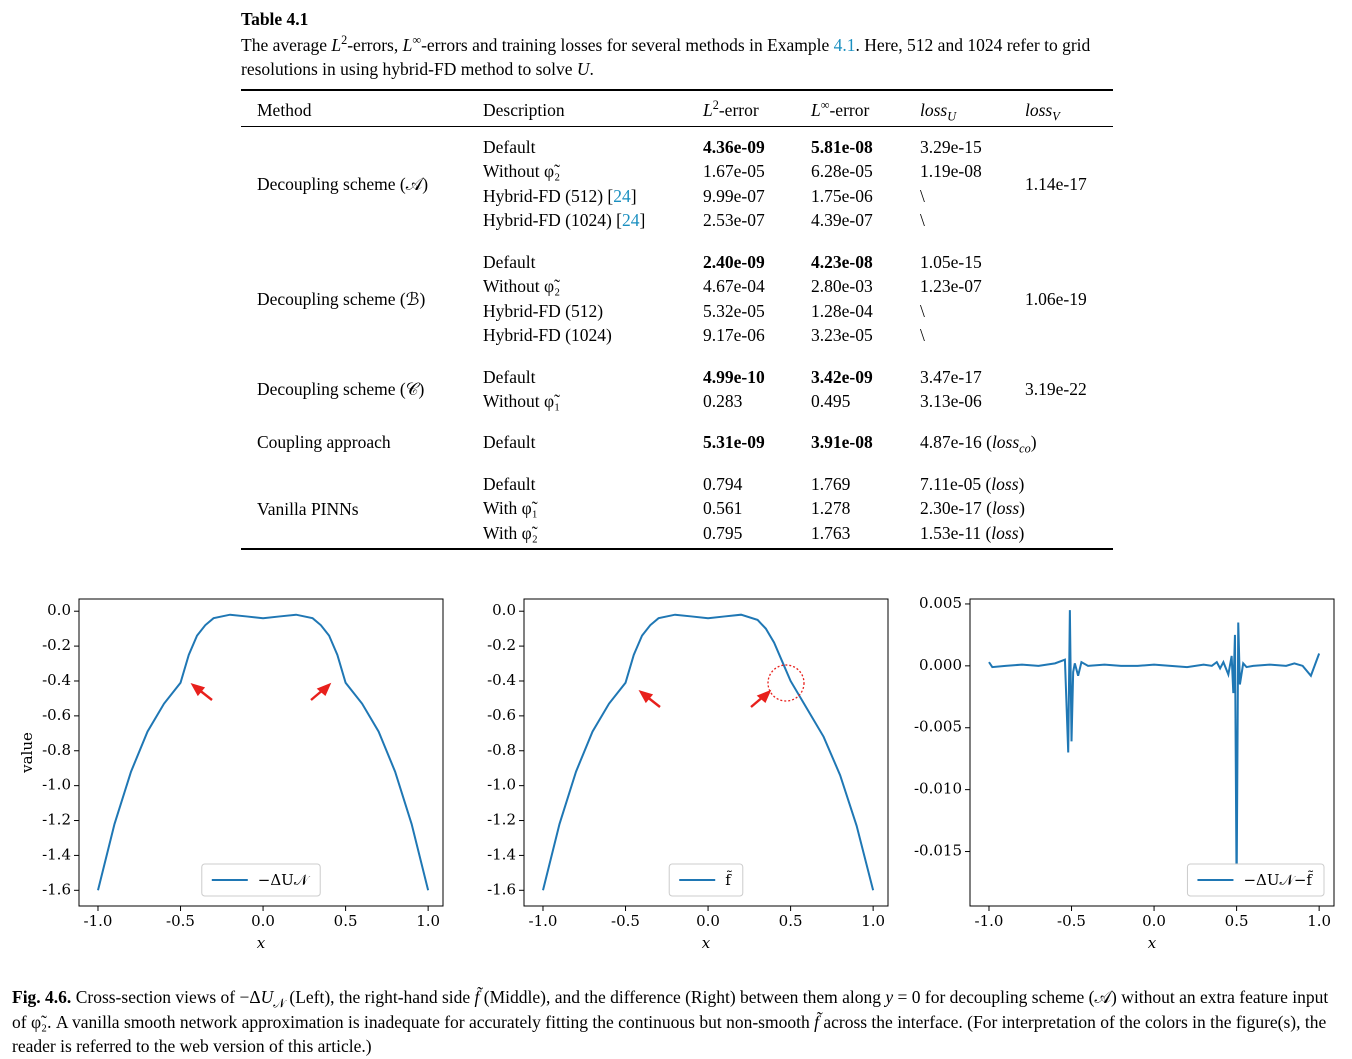 This screenshot has width=1352, height=1059. Describe the element at coordinates (1025, 448) in the screenshot. I see `text-run: co` at that location.